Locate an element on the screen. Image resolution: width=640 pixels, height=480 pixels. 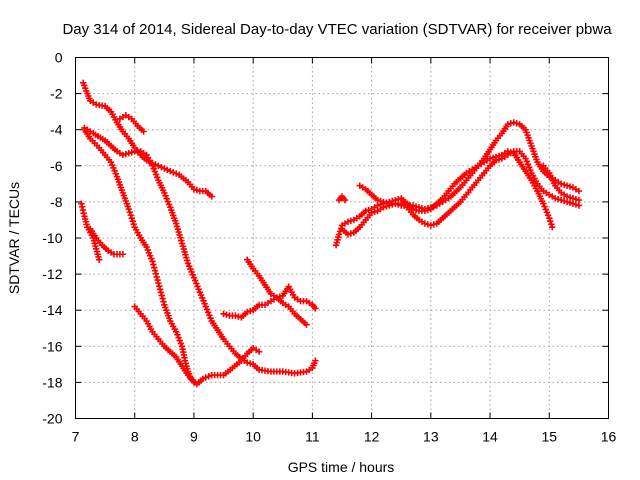
series-trace-f is located at coordinates (131, 123).